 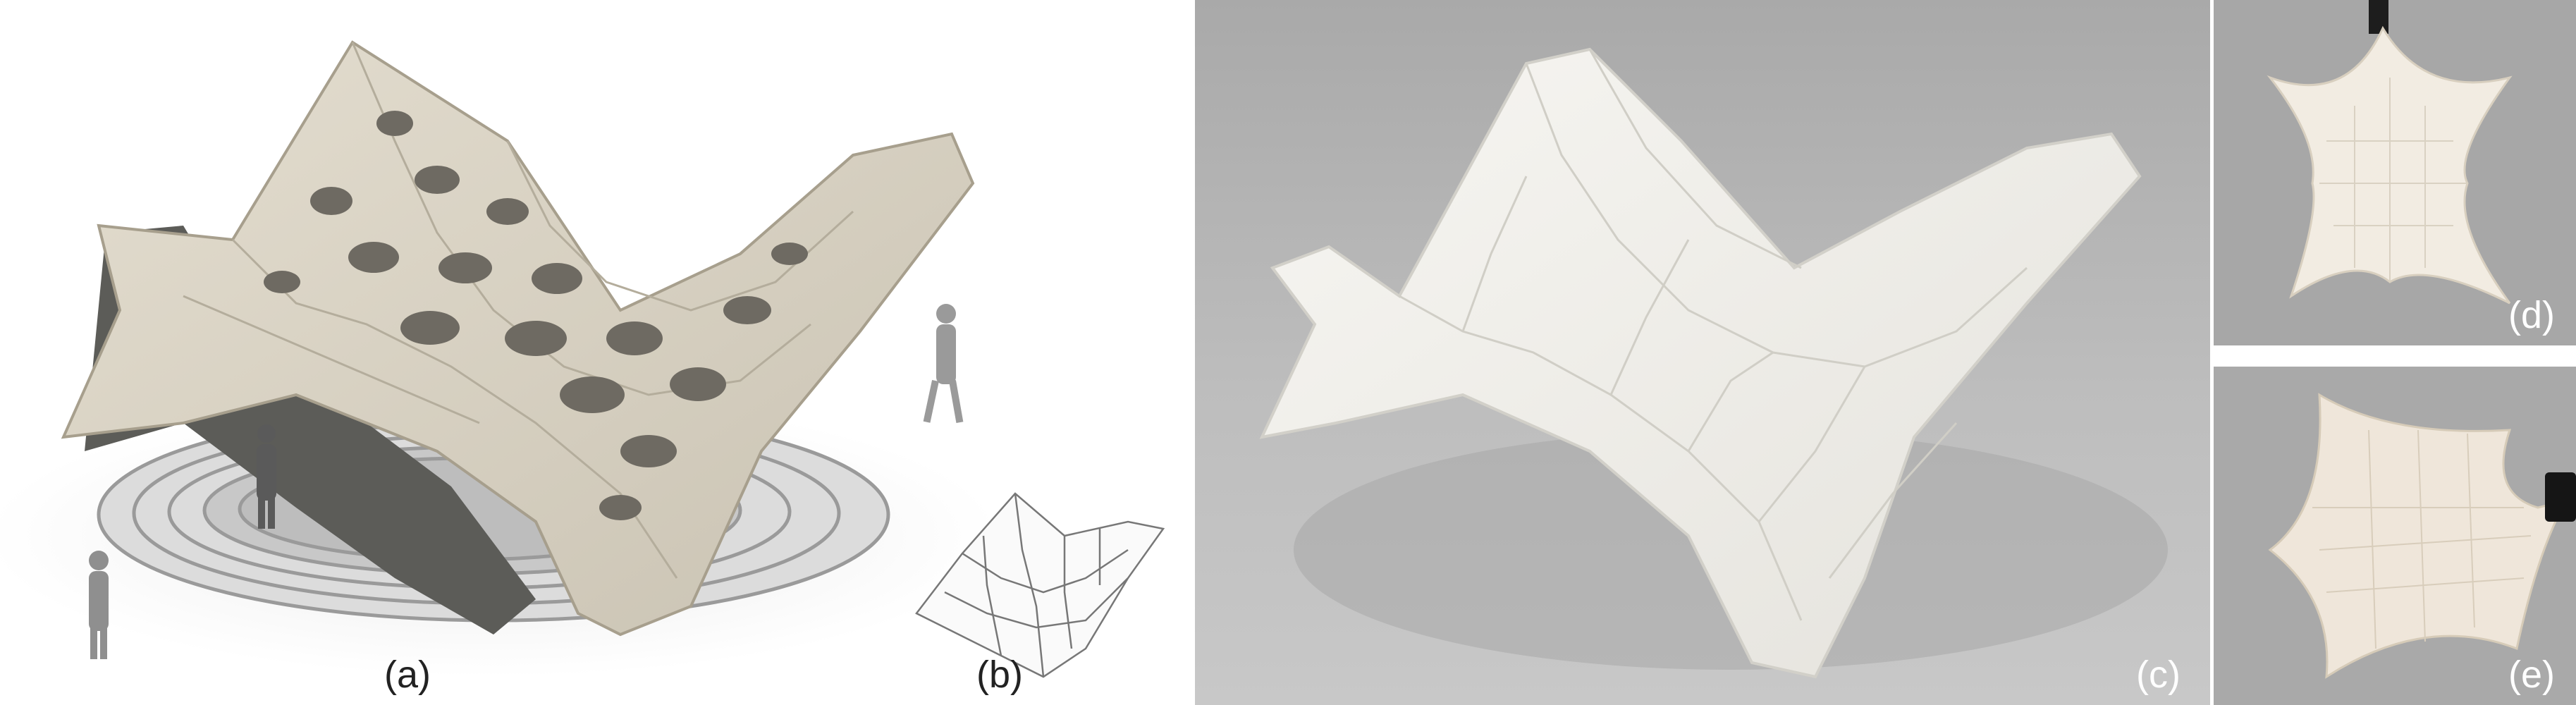 What do you see at coordinates (407, 675) in the screenshot?
I see `panel-label-a: (a)` at bounding box center [407, 675].